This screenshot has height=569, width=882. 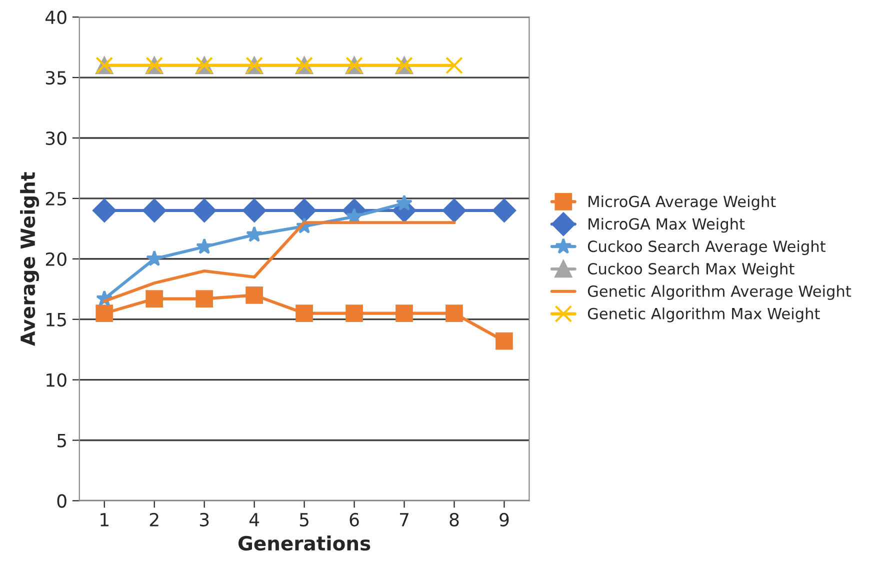 I want to click on x-tick-label: 5, so click(x=304, y=519).